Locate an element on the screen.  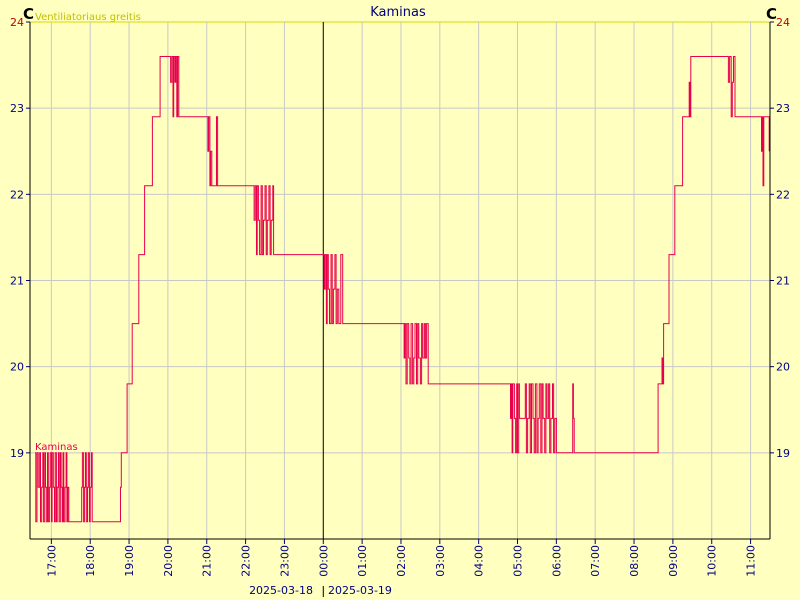
y-tick-label-left: 21 is located at coordinates (17, 281).